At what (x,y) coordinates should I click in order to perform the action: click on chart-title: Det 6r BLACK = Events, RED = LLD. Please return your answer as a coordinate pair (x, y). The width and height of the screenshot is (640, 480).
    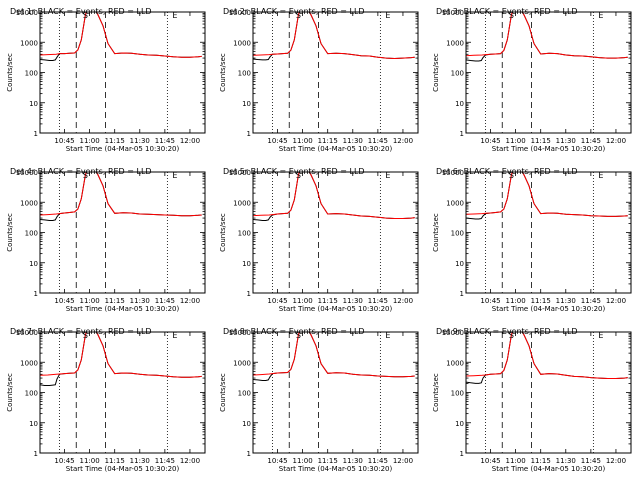
    Looking at the image, I should click on (507, 171).